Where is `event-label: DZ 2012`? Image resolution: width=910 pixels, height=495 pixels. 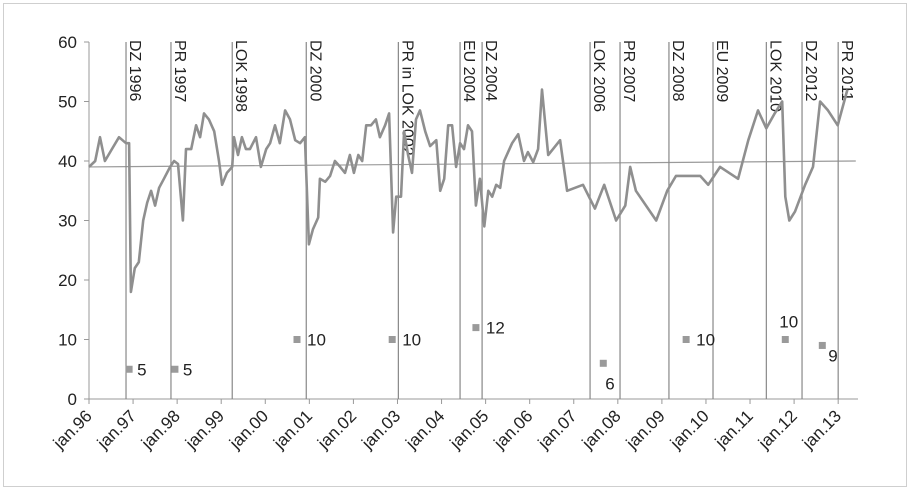
event-label: DZ 2012 is located at coordinates (810, 70).